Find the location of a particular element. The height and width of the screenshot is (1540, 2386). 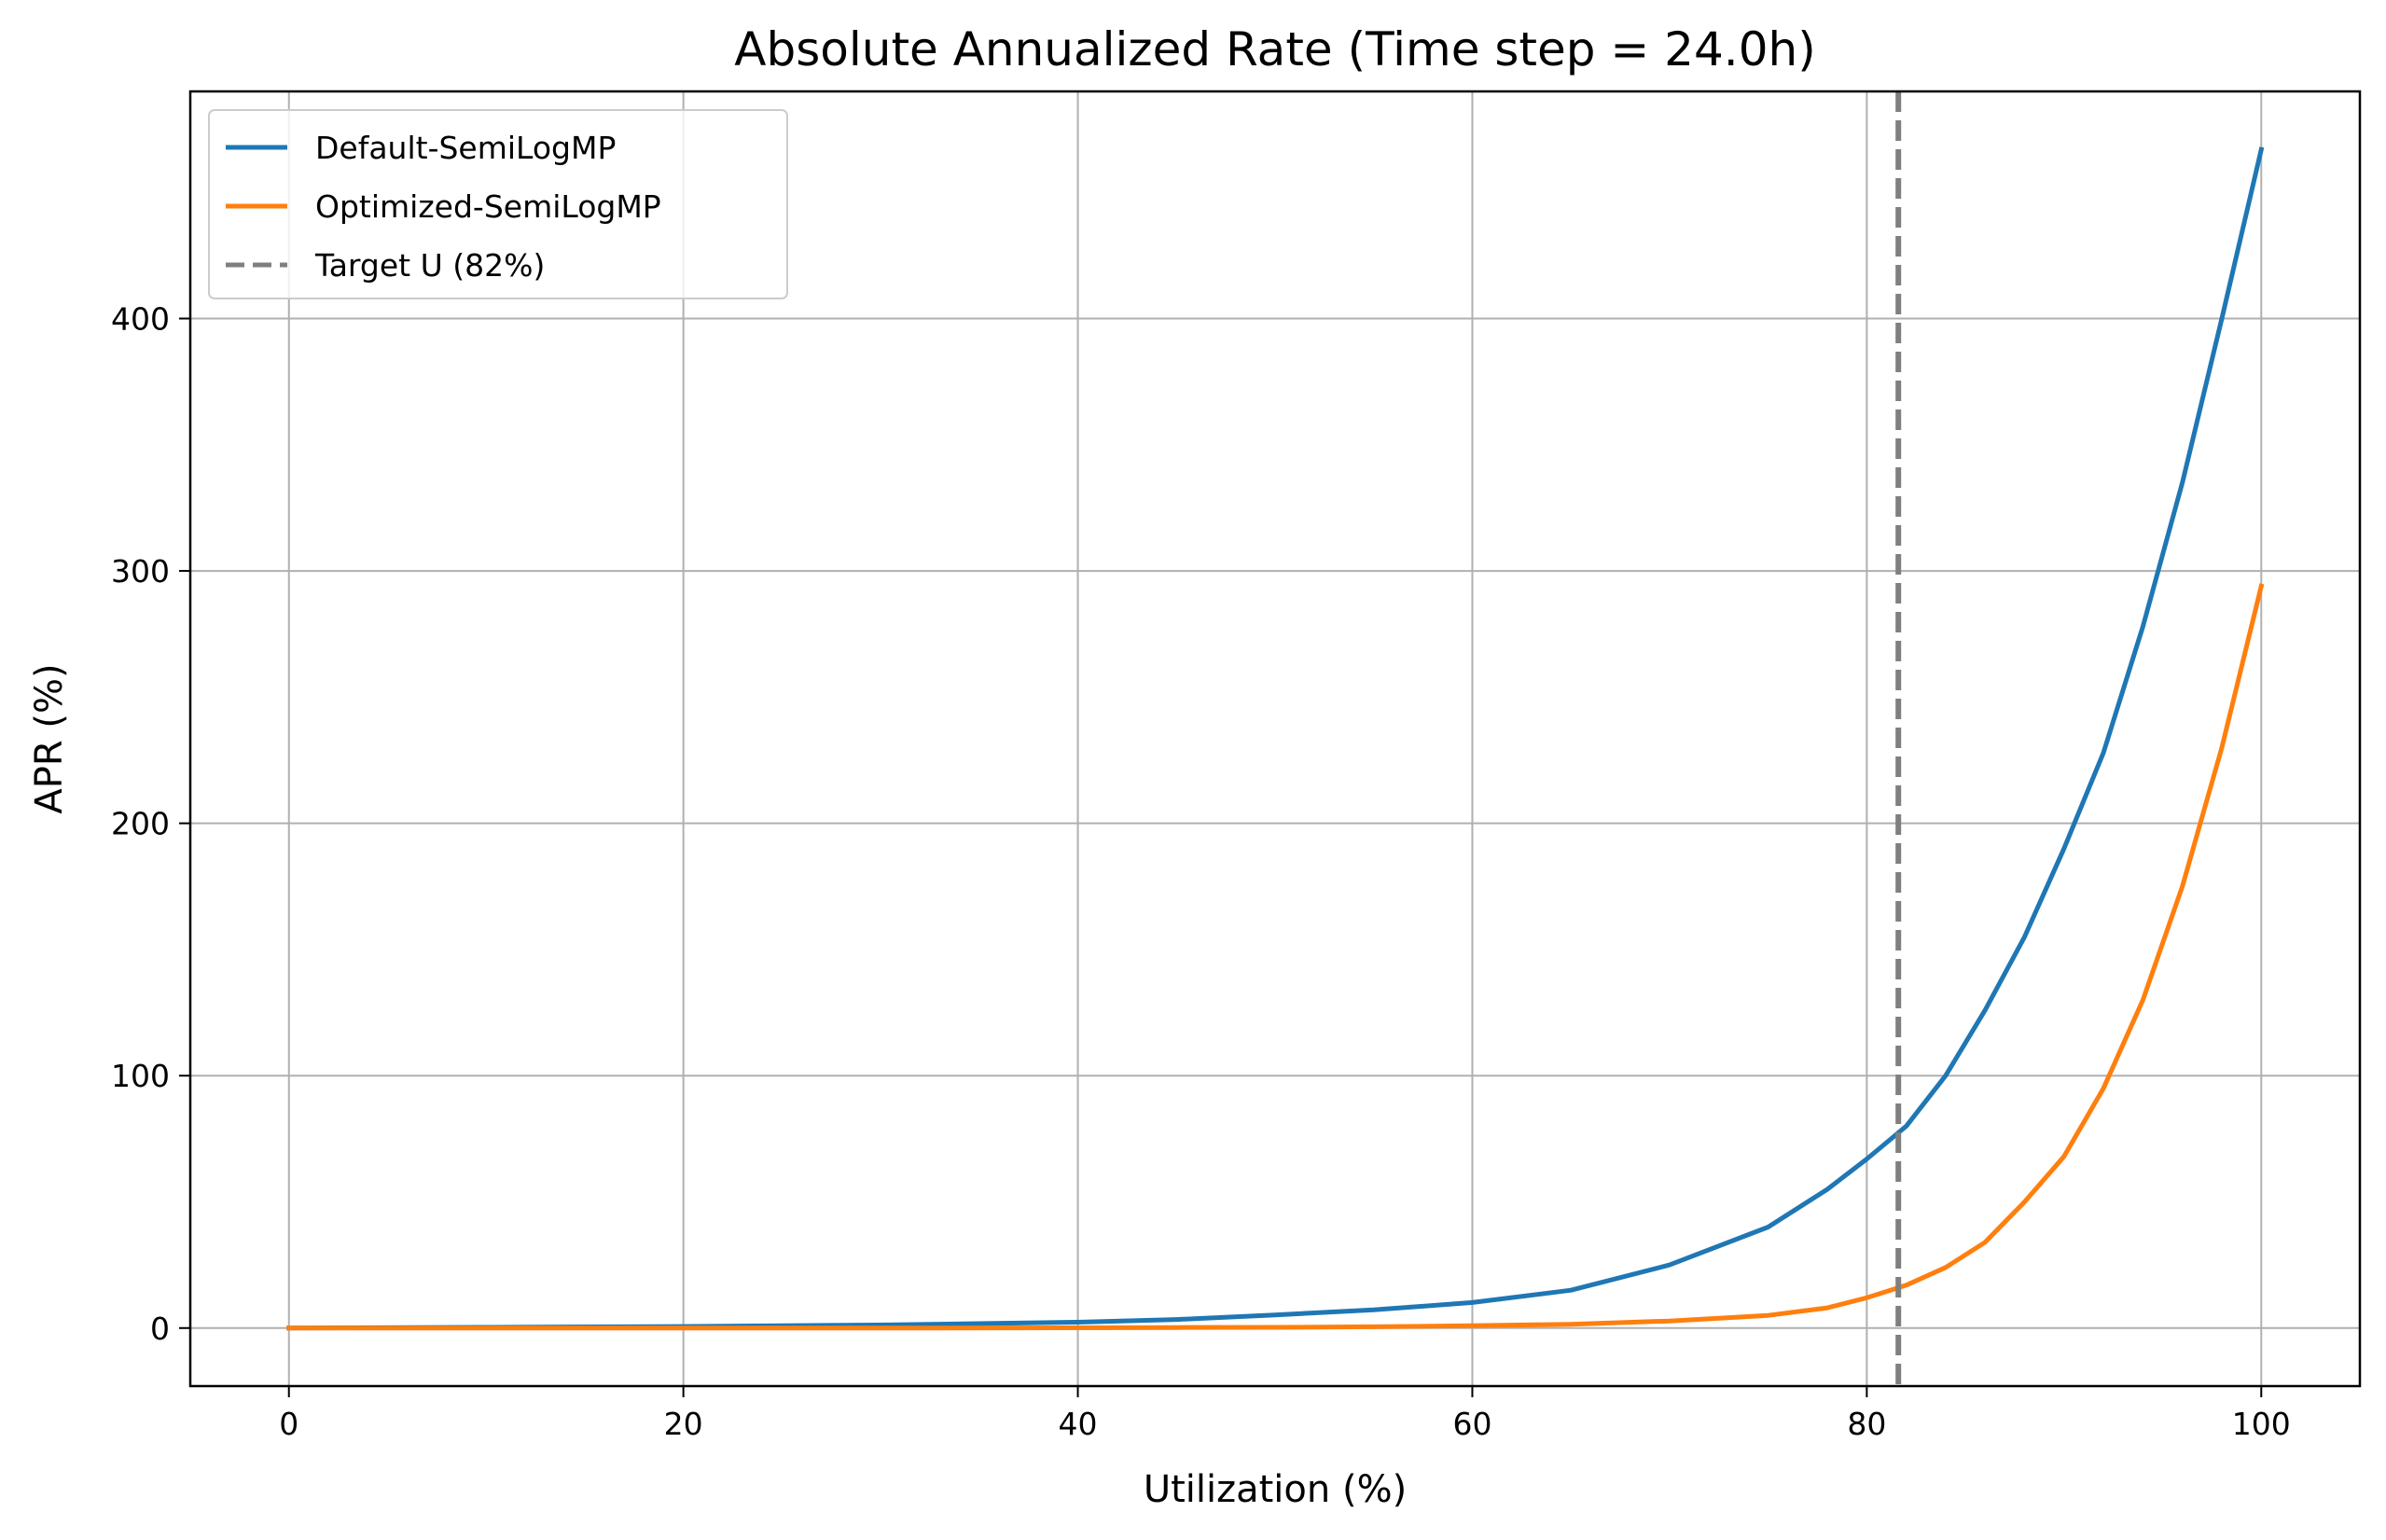

x-tick-label: 100 is located at coordinates (2261, 1424).